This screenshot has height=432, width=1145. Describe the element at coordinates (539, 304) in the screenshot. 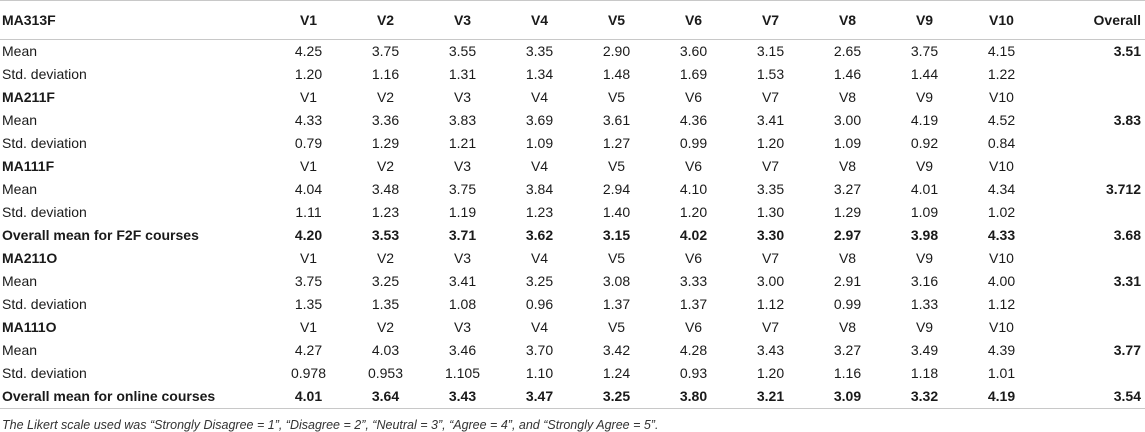

I see `cell-v4: 0.96` at that location.